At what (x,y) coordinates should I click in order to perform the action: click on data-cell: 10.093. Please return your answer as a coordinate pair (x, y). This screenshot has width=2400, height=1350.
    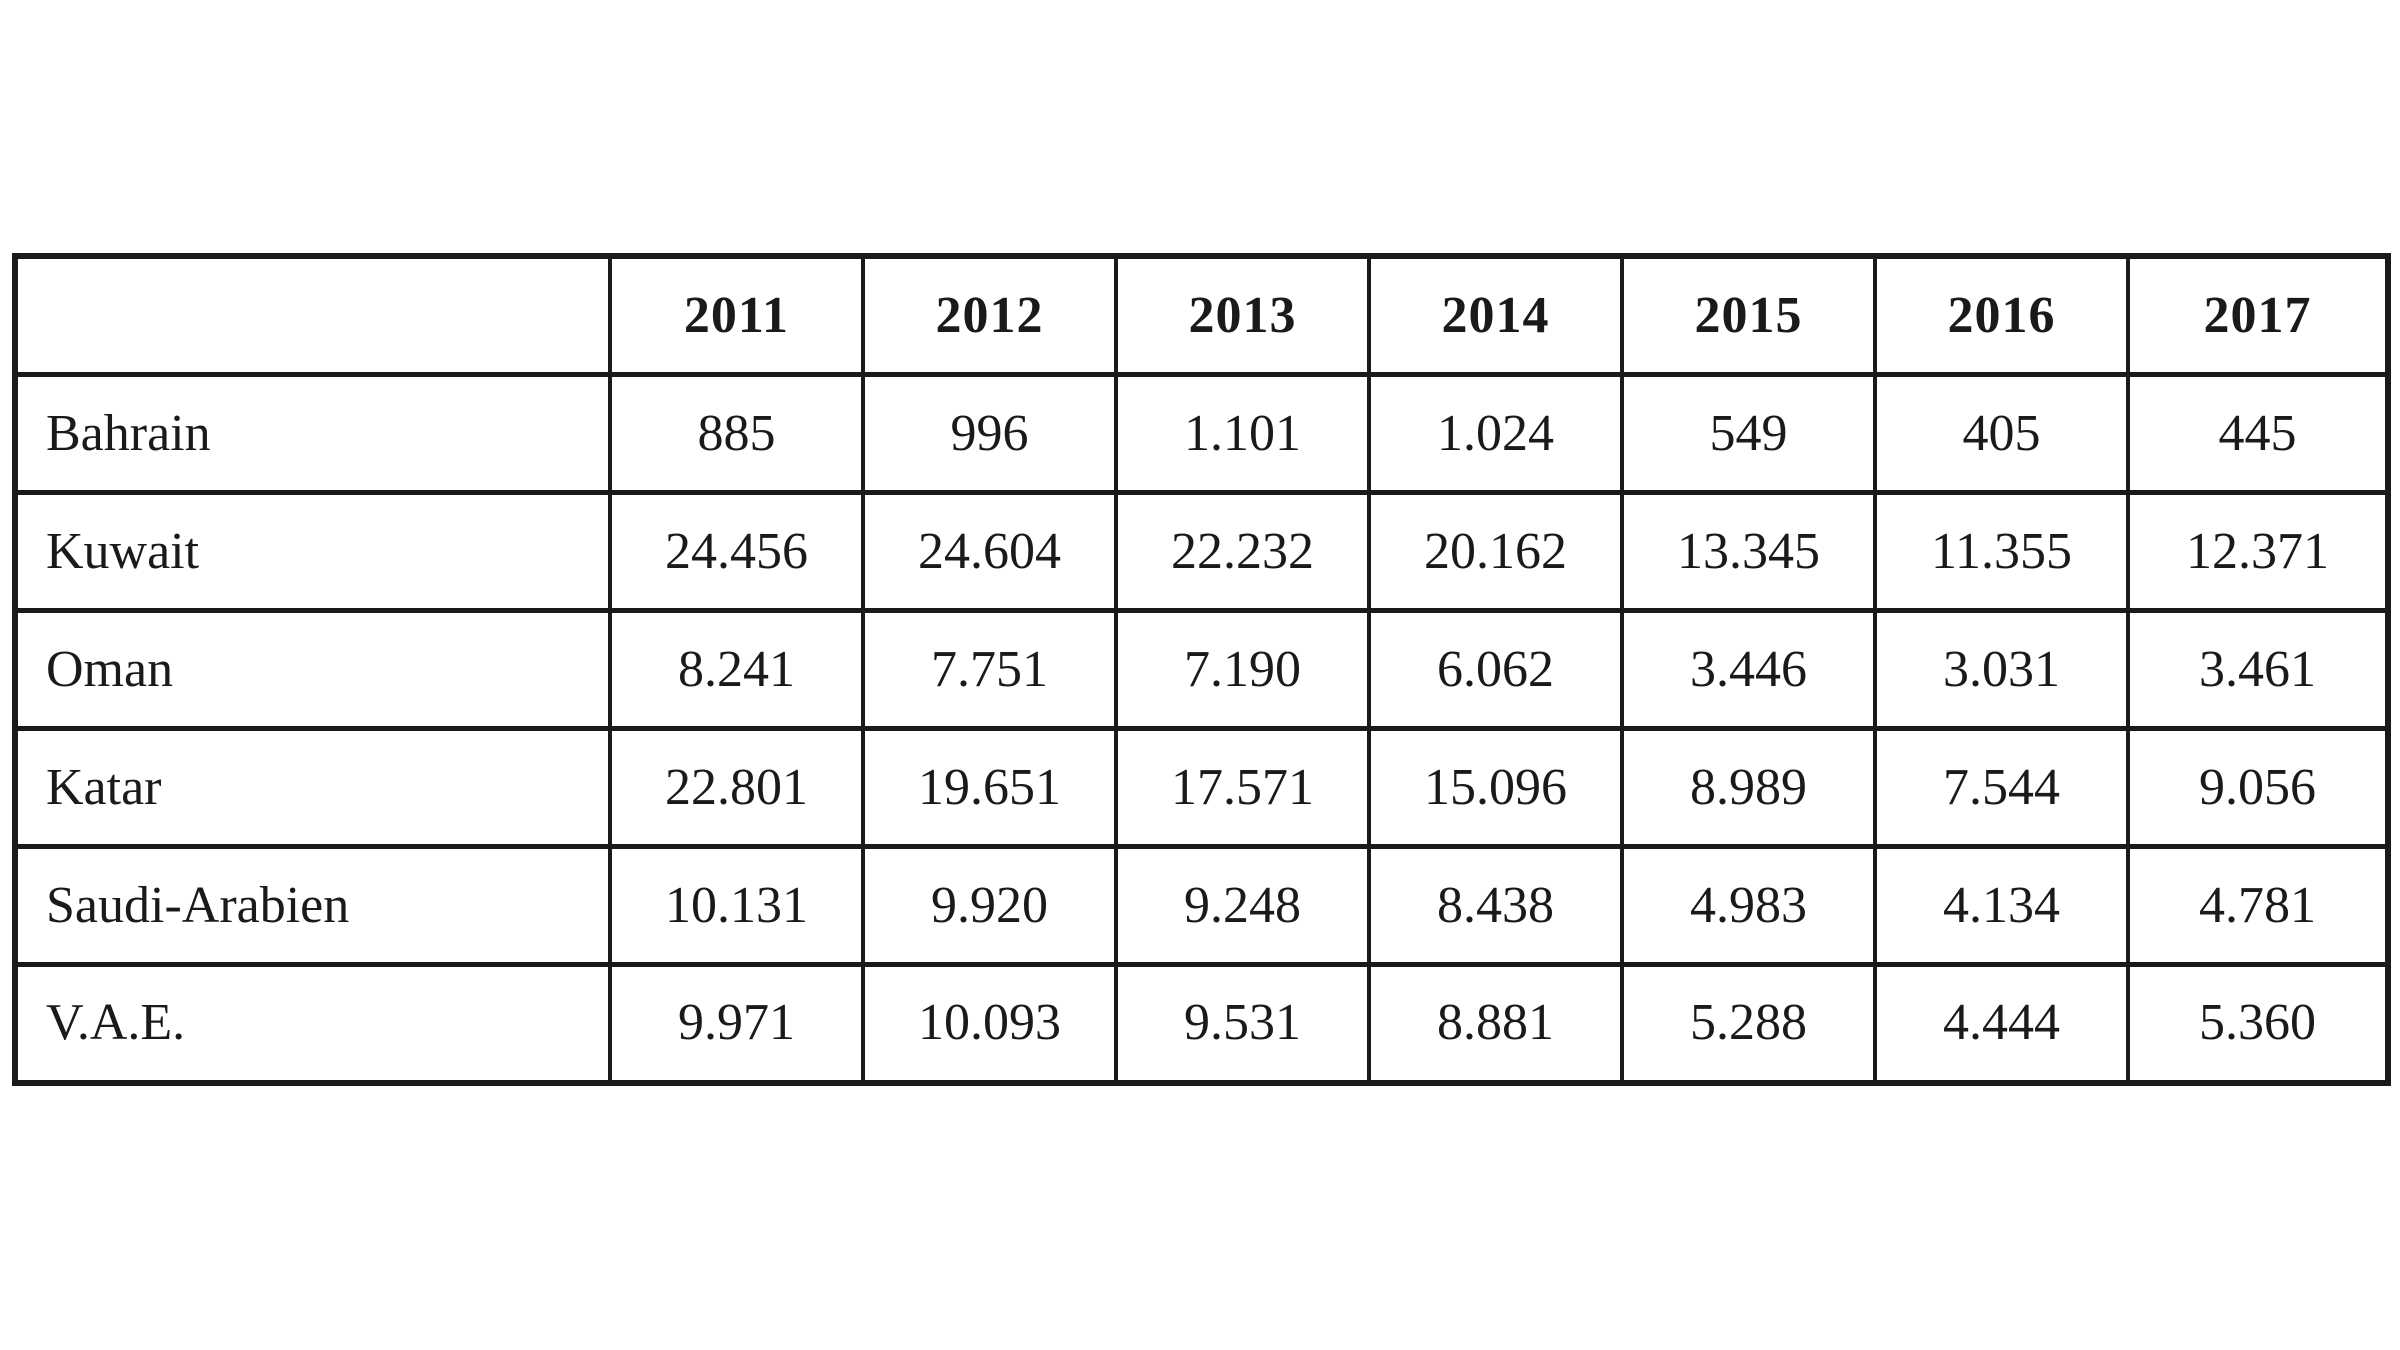
    Looking at the image, I should click on (989, 1023).